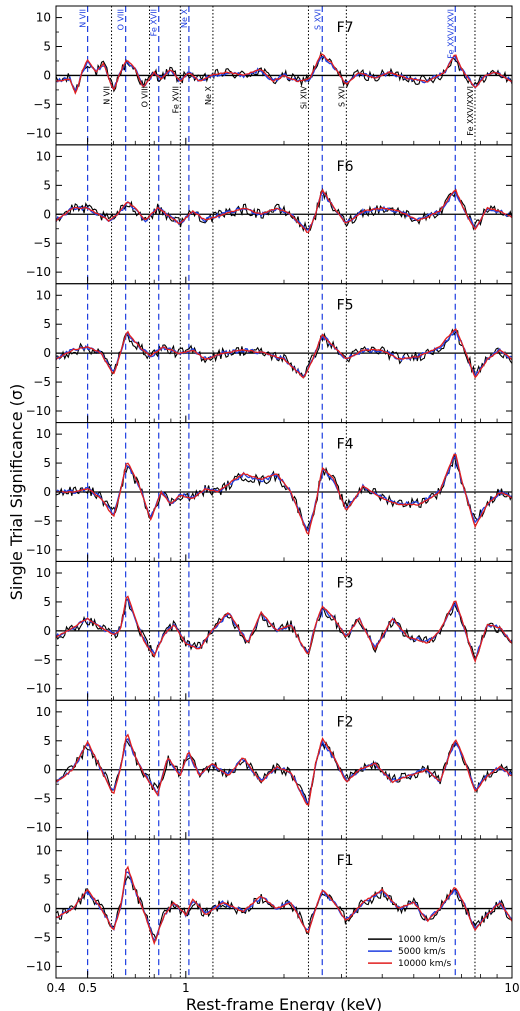 The image size is (520, 1011). What do you see at coordinates (345, 722) in the screenshot?
I see `panel-label: F2` at bounding box center [345, 722].